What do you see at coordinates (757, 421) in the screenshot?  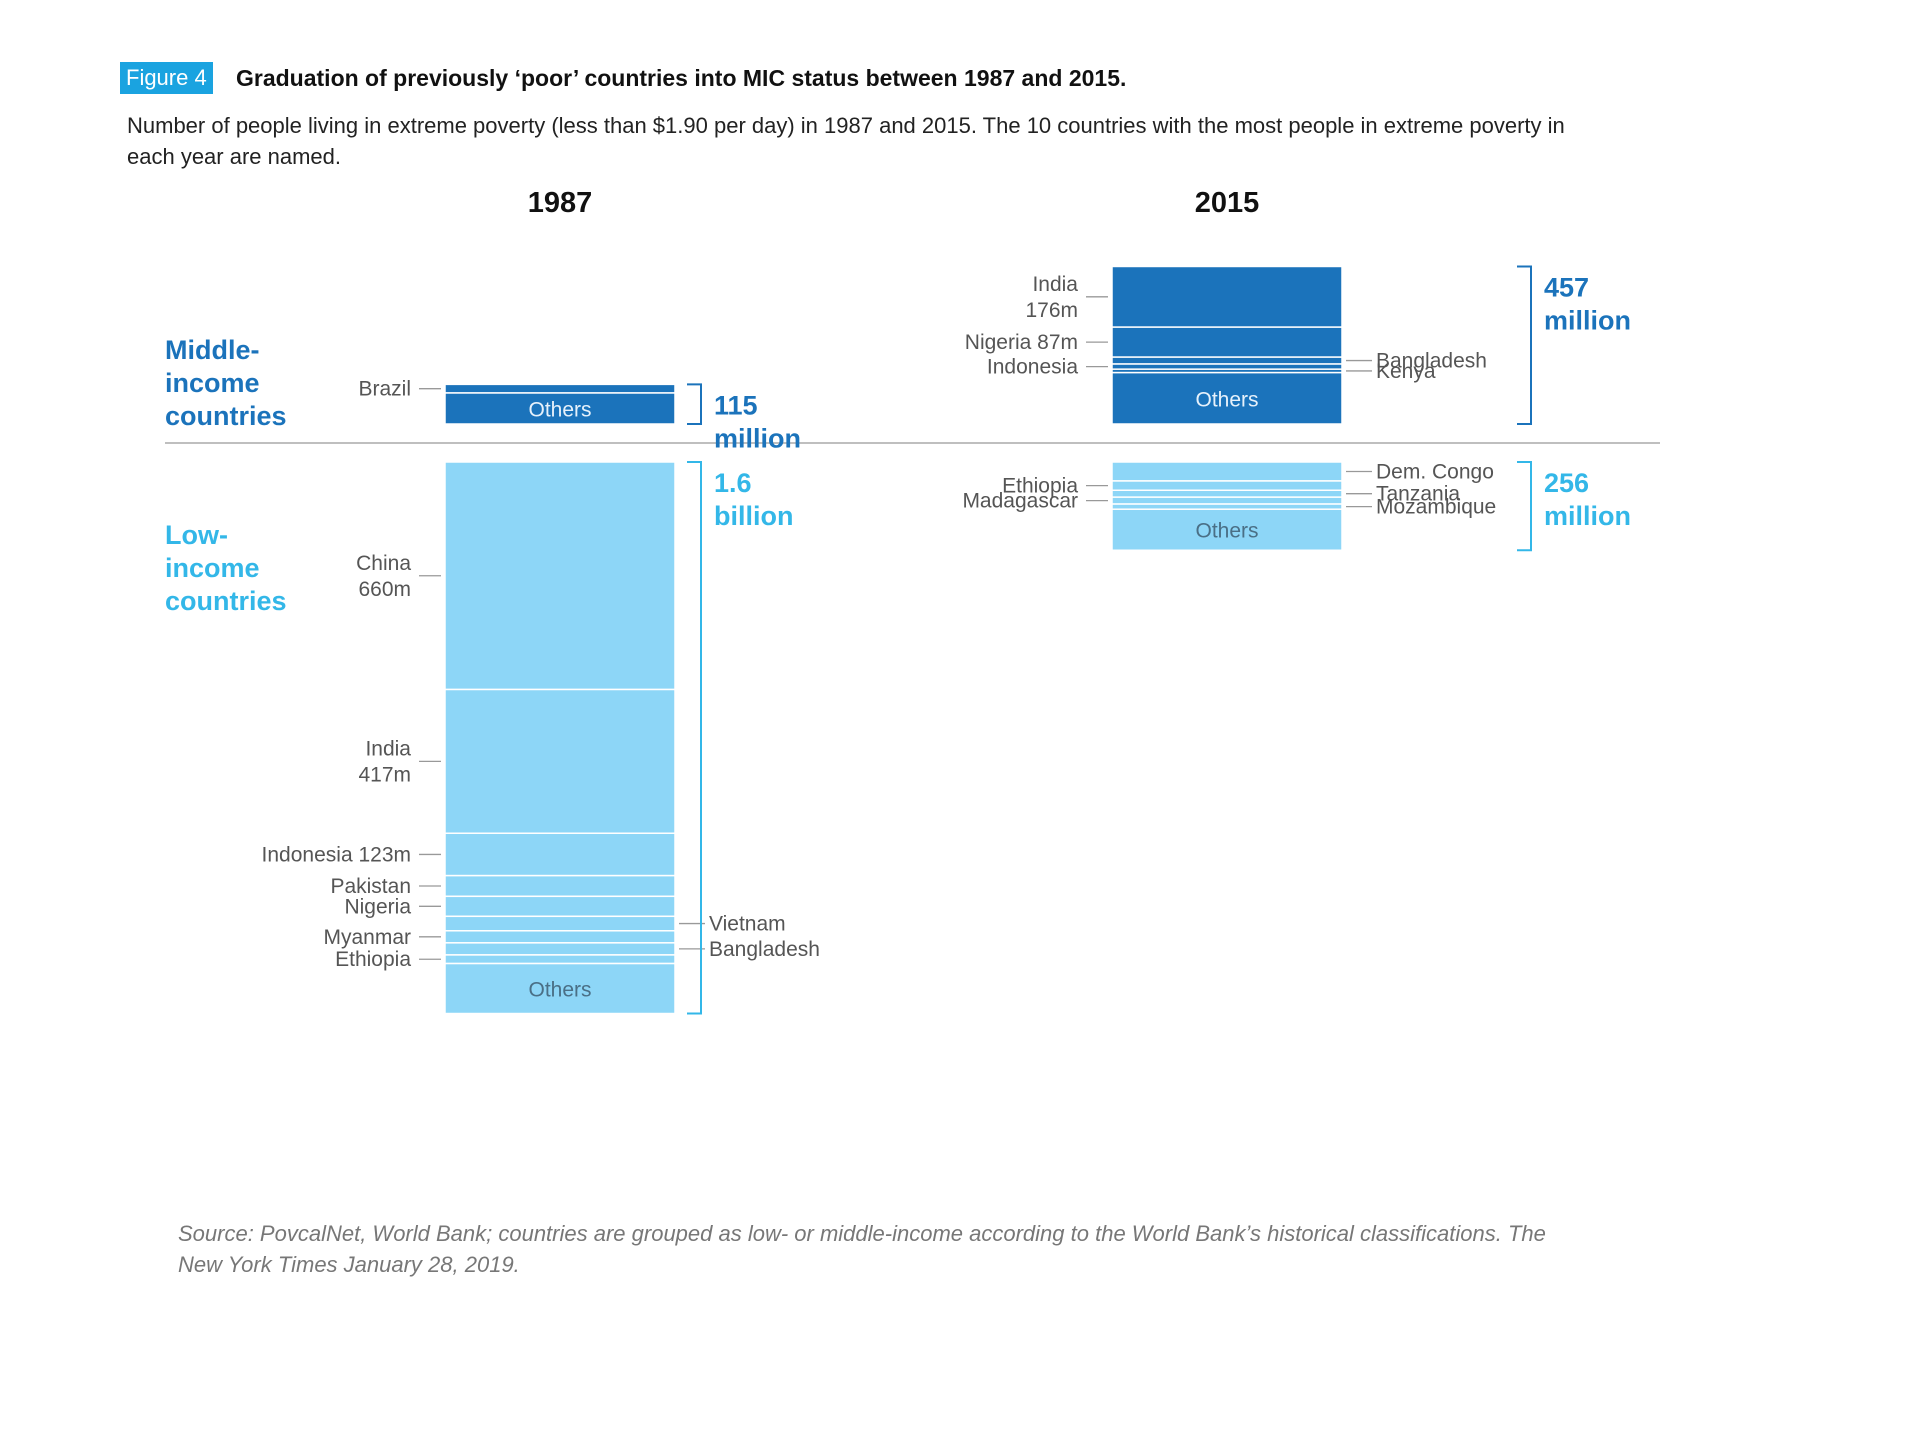 I see `total-label-1987-mid: 115 million` at bounding box center [757, 421].